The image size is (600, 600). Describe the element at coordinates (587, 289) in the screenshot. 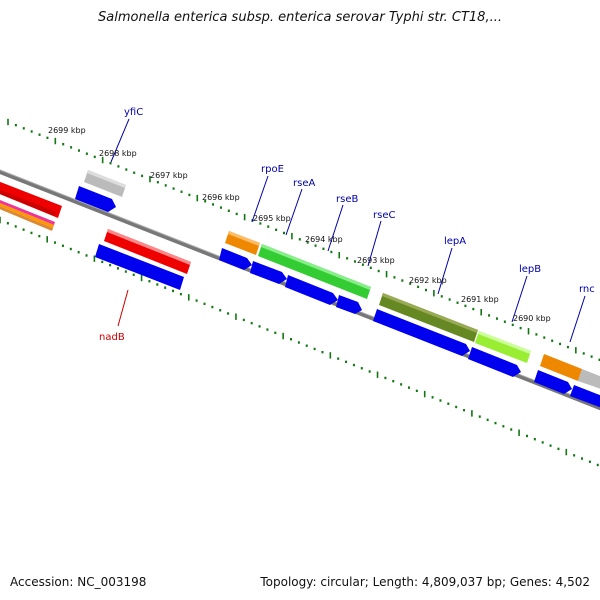

I see `gene-label-rnc: rnc` at that location.